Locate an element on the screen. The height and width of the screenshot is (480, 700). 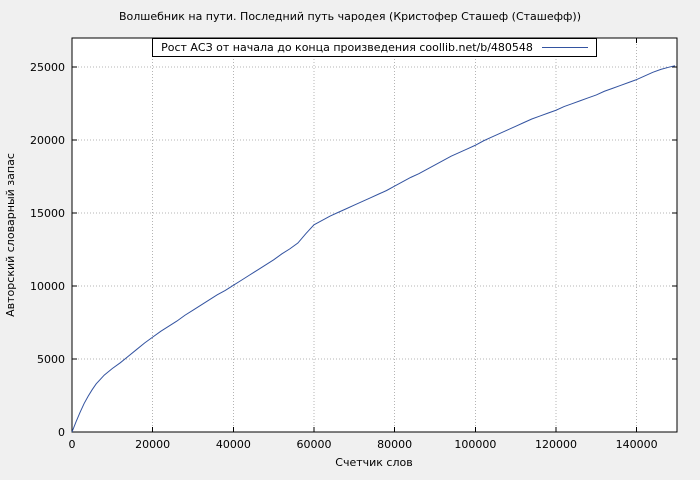
x-axis-label: Счетчик слов is located at coordinates (373, 462).